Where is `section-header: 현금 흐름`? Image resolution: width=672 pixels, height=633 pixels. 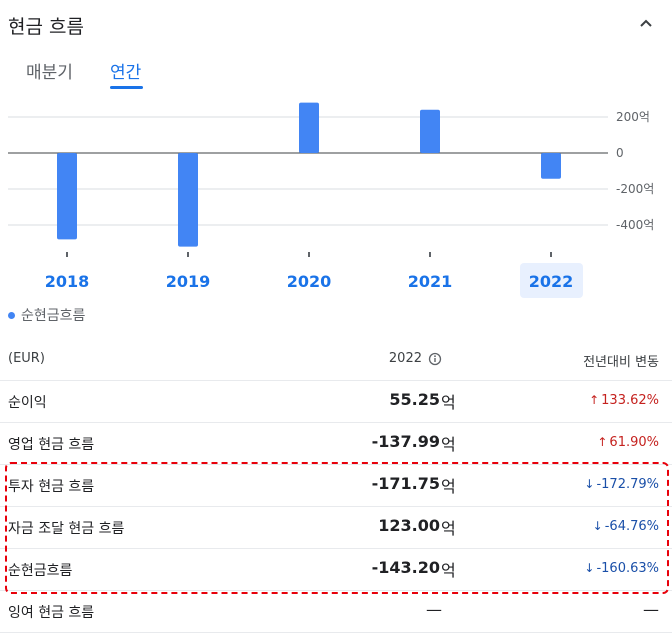 section-header: 현금 흐름 is located at coordinates (336, 24).